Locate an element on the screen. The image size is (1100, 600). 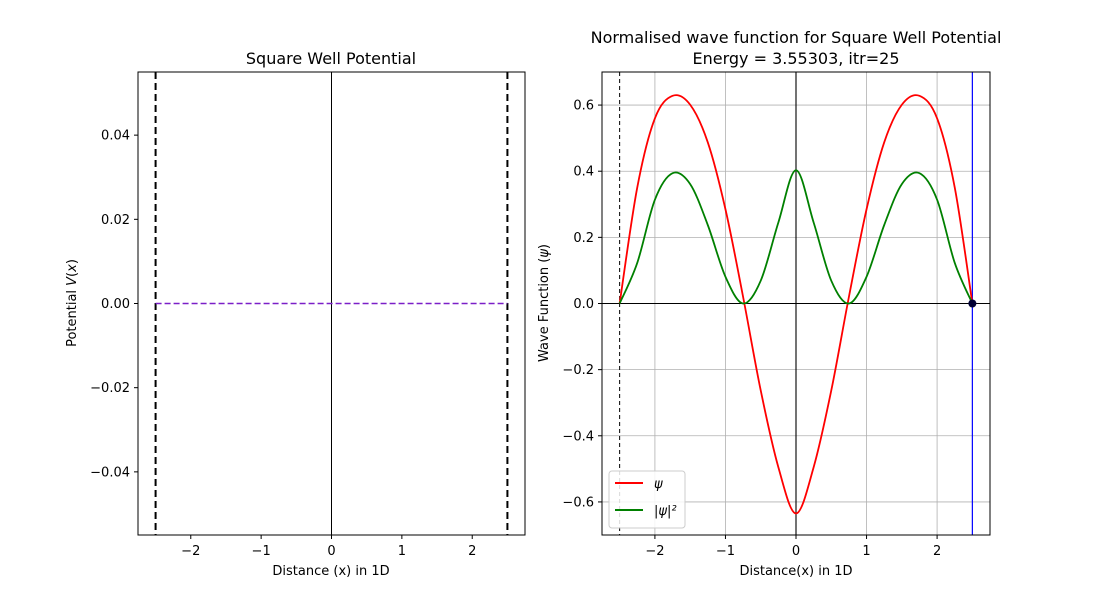
boundary-endpoint-marker is located at coordinates (972, 303).